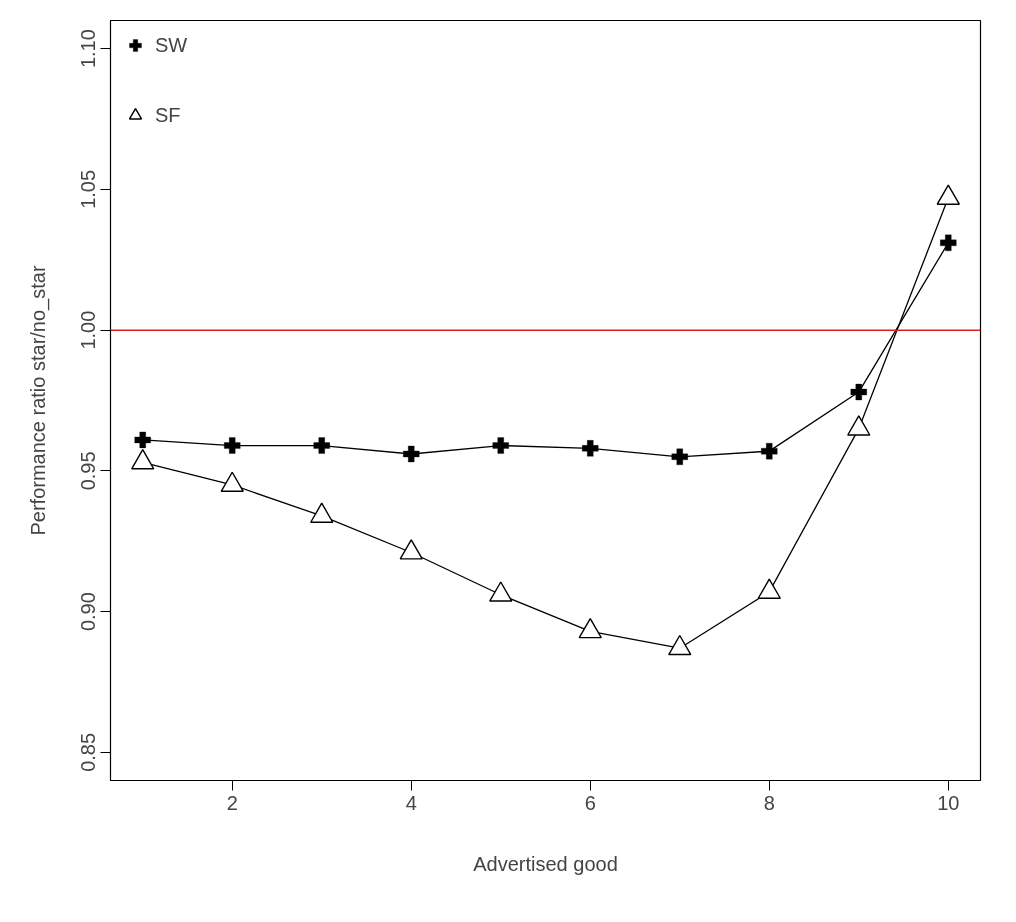 This screenshot has width=1016, height=922. I want to click on y-tick-label: 1.10, so click(88, 49).